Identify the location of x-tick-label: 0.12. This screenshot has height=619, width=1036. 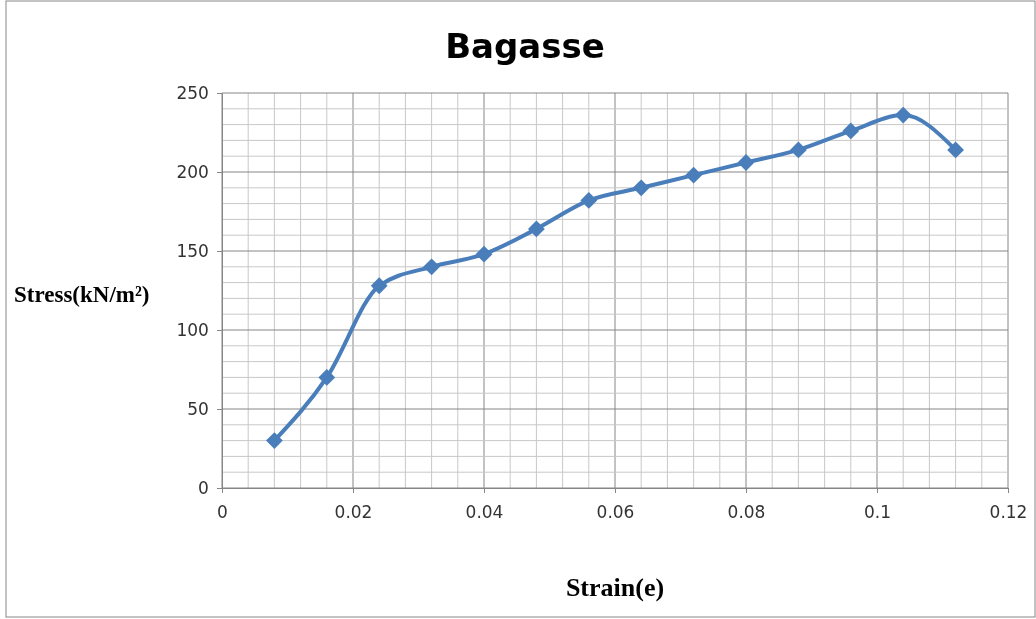
(1008, 512).